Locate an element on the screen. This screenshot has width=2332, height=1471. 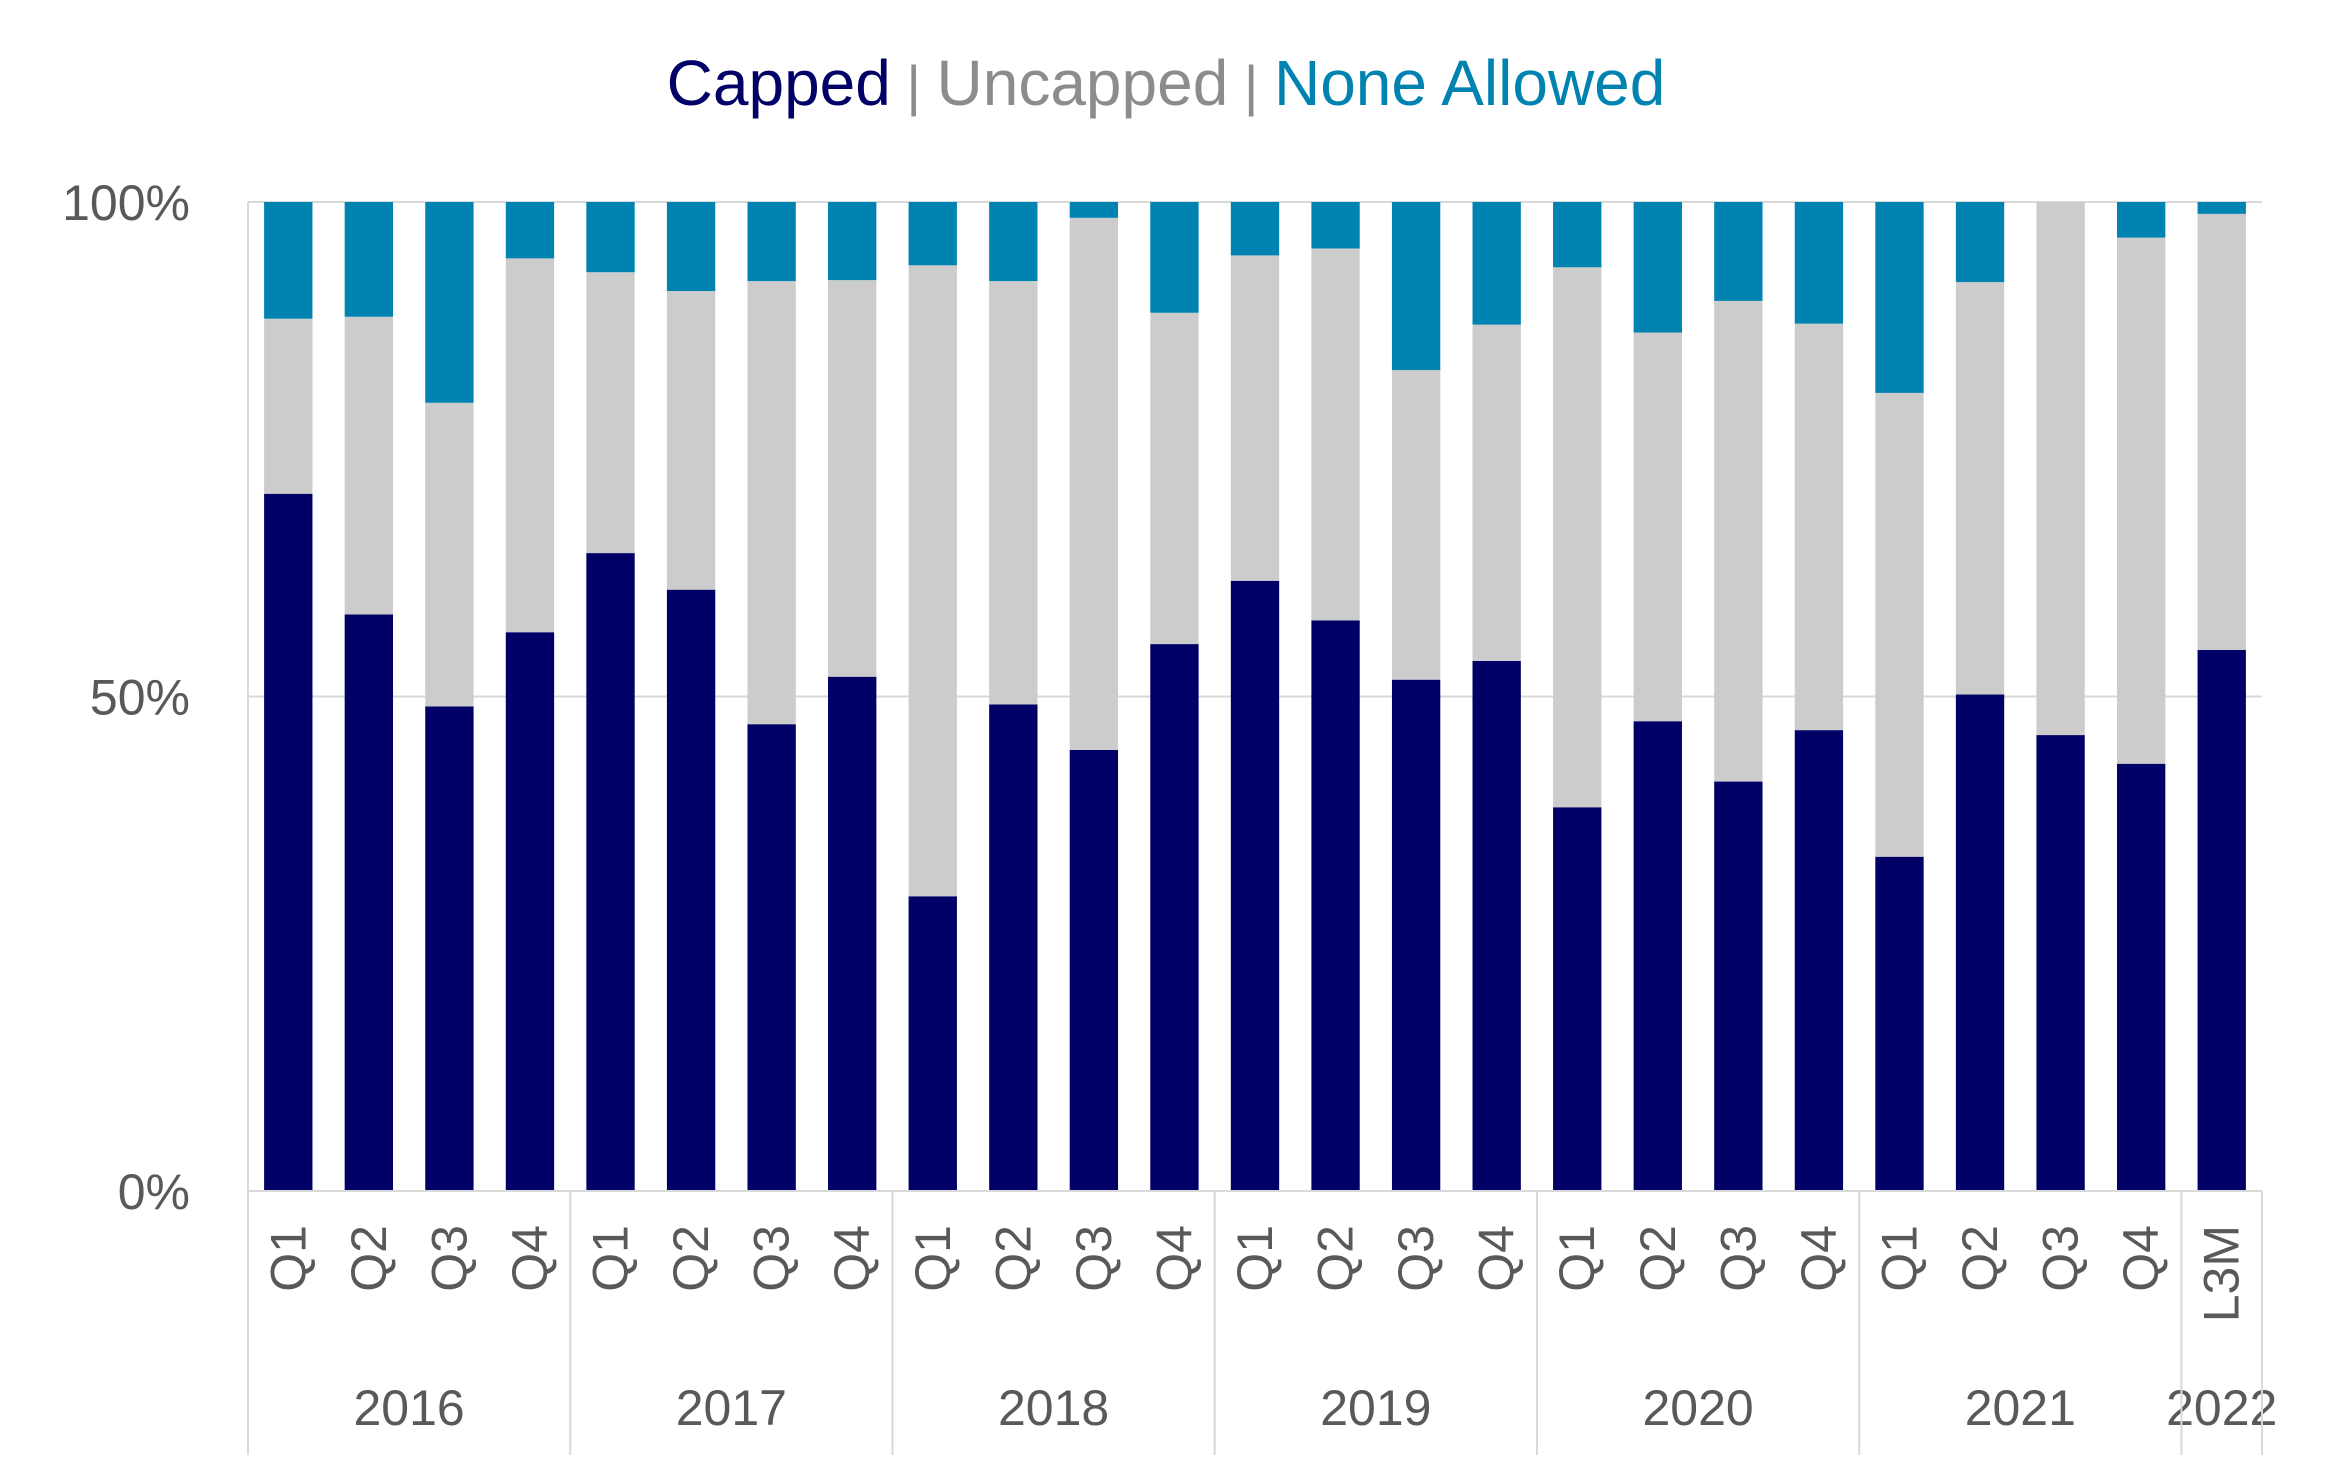
x-group-label: 2017 is located at coordinates (731, 1408).